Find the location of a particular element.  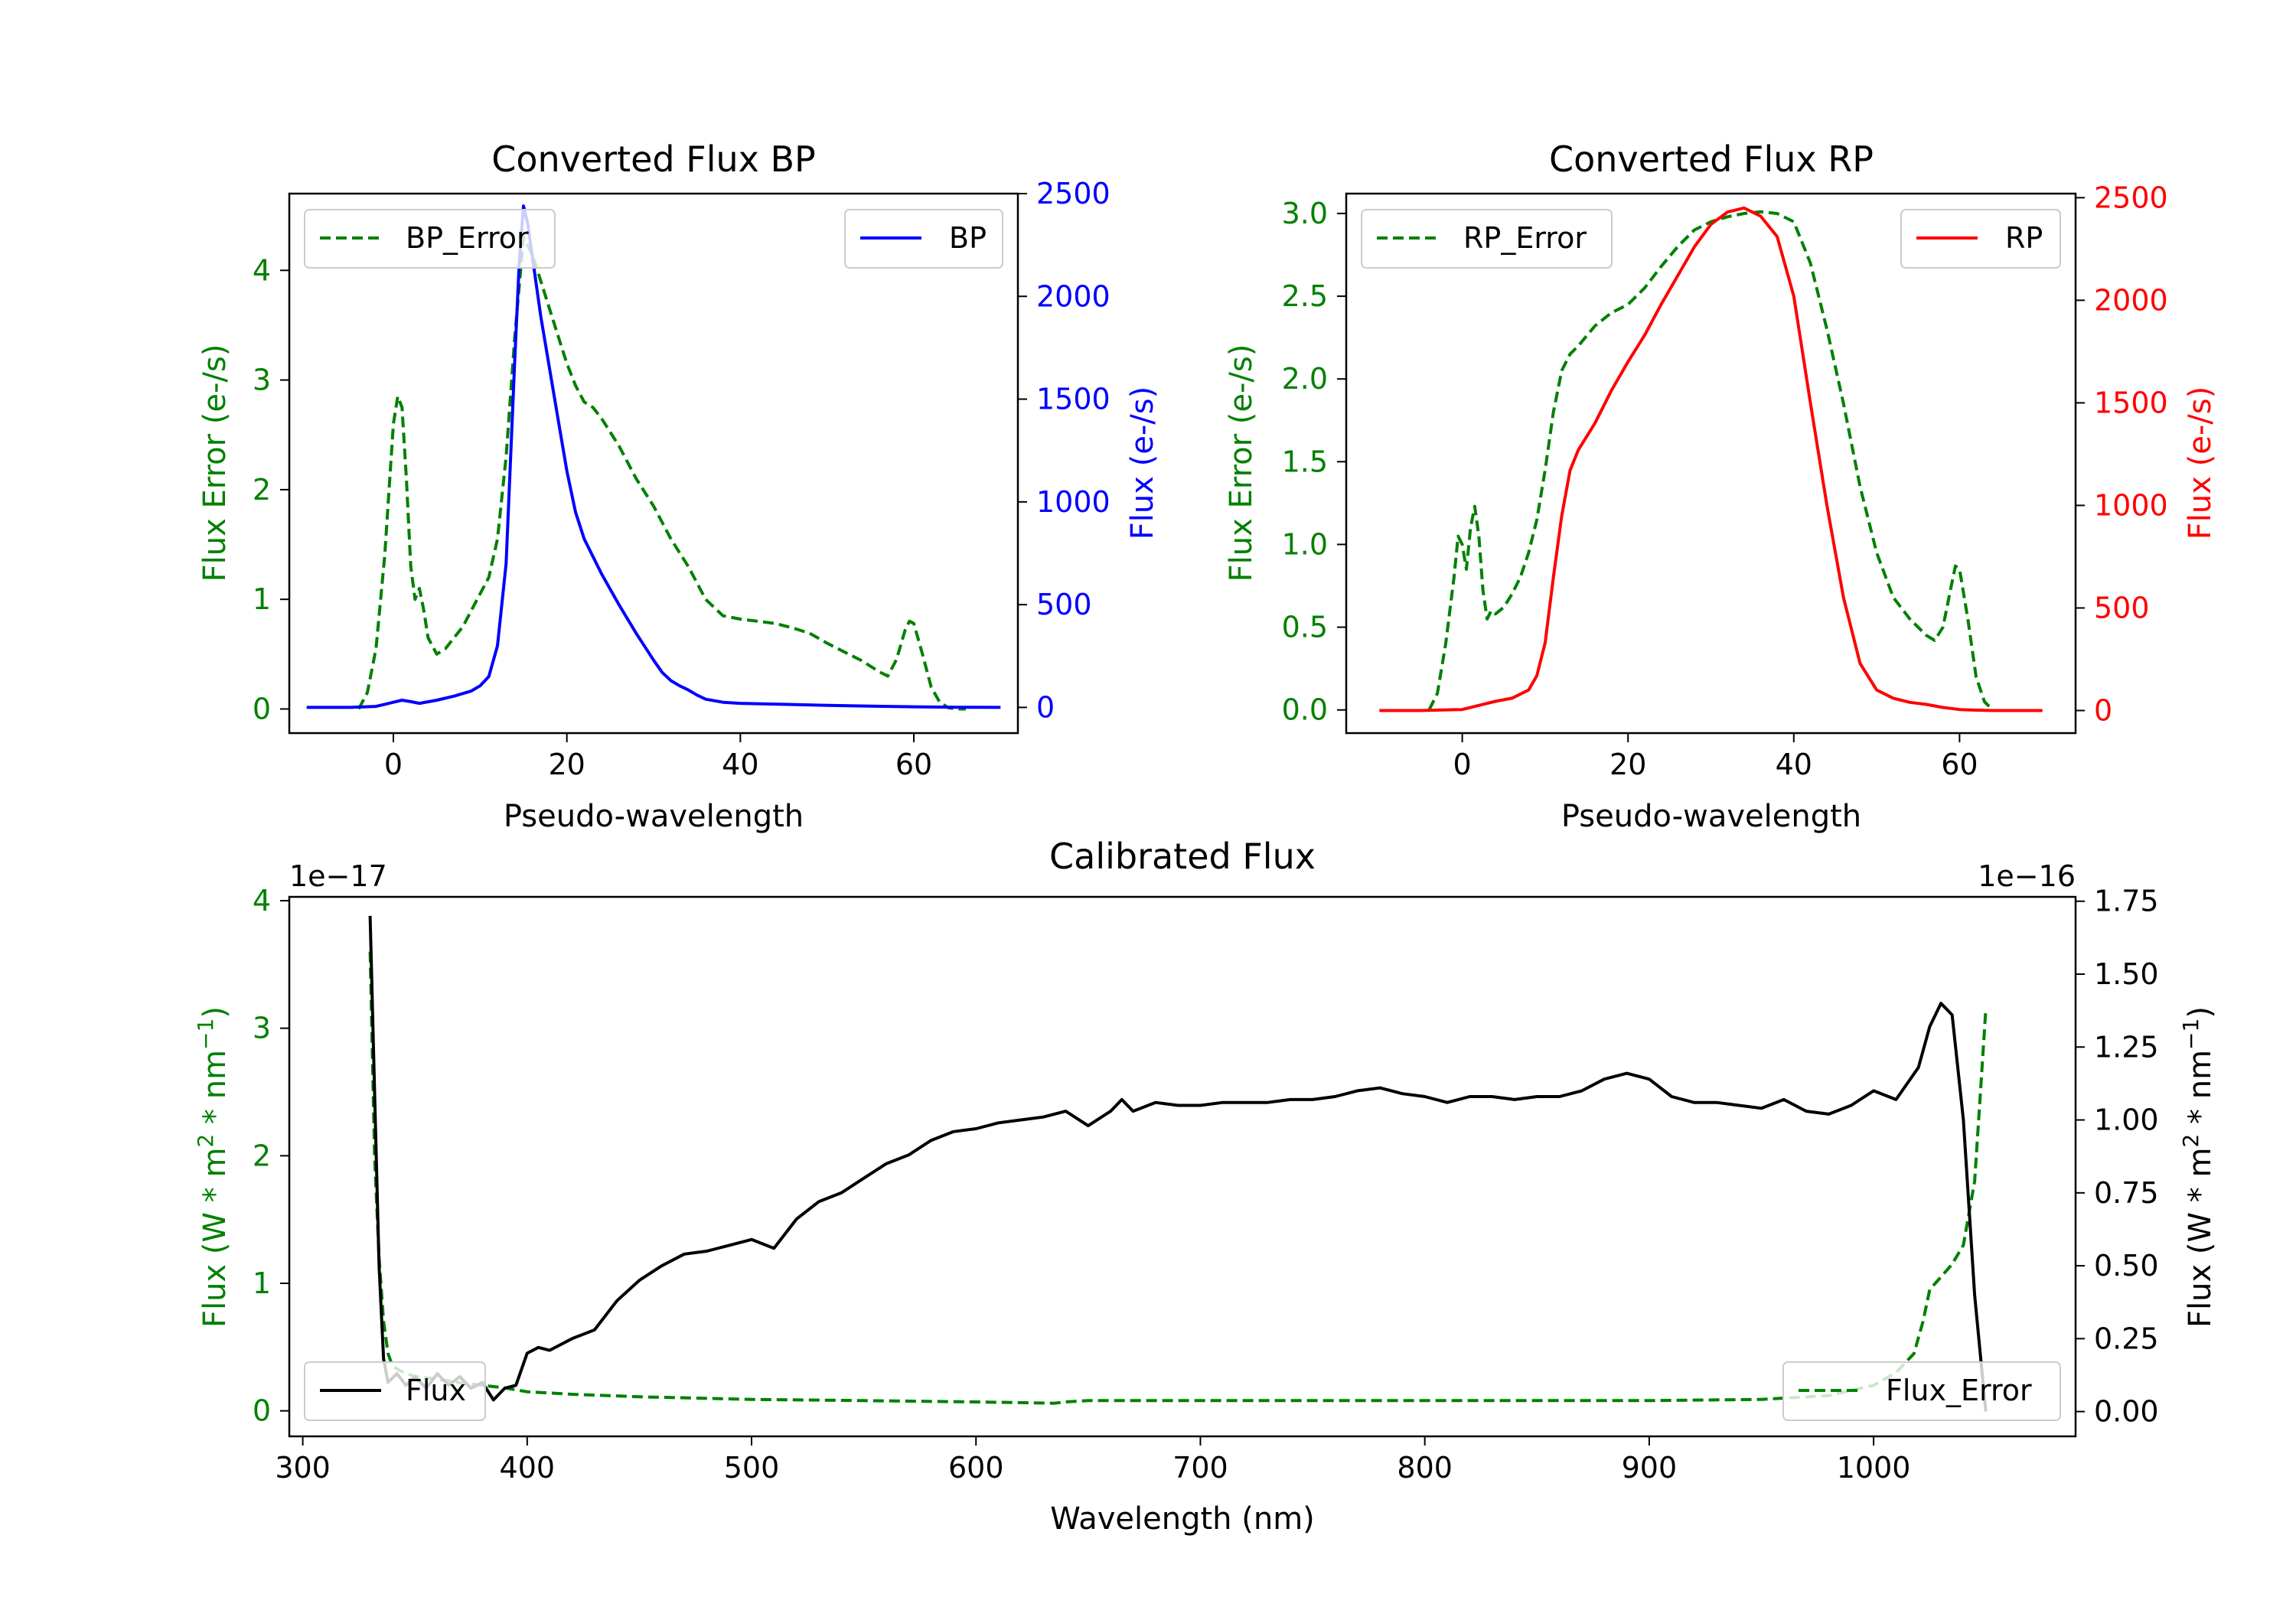

rp-ytick-left-label: 1.5 is located at coordinates (1305, 461).